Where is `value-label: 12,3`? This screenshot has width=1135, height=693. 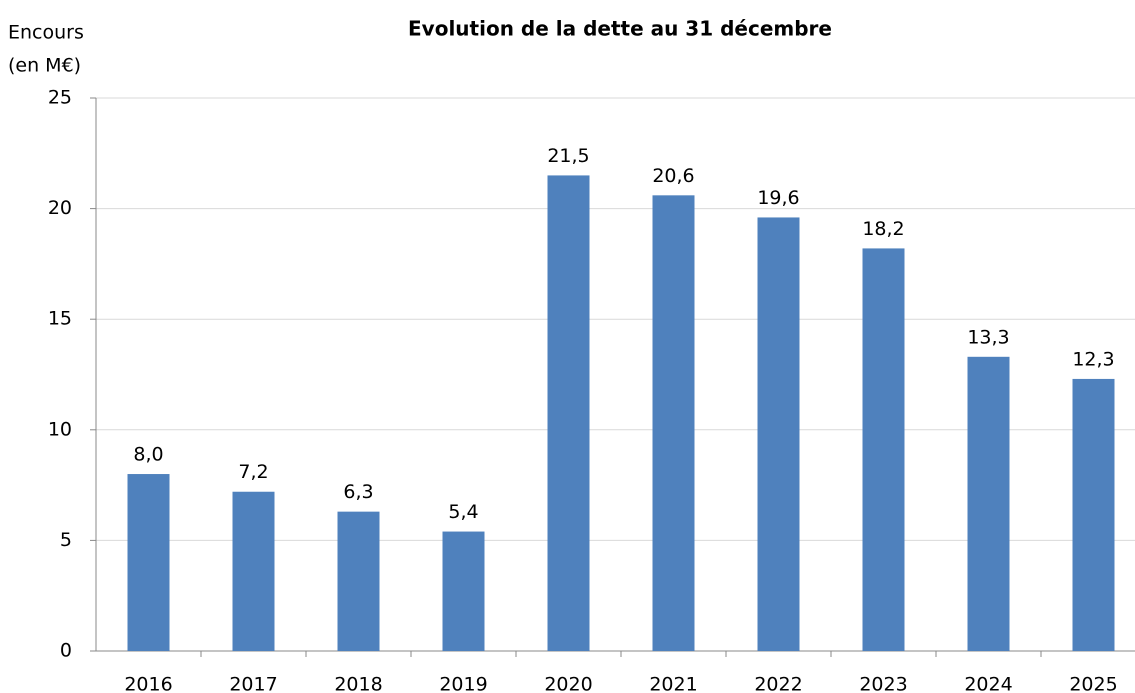
value-label: 12,3 is located at coordinates (1093, 359).